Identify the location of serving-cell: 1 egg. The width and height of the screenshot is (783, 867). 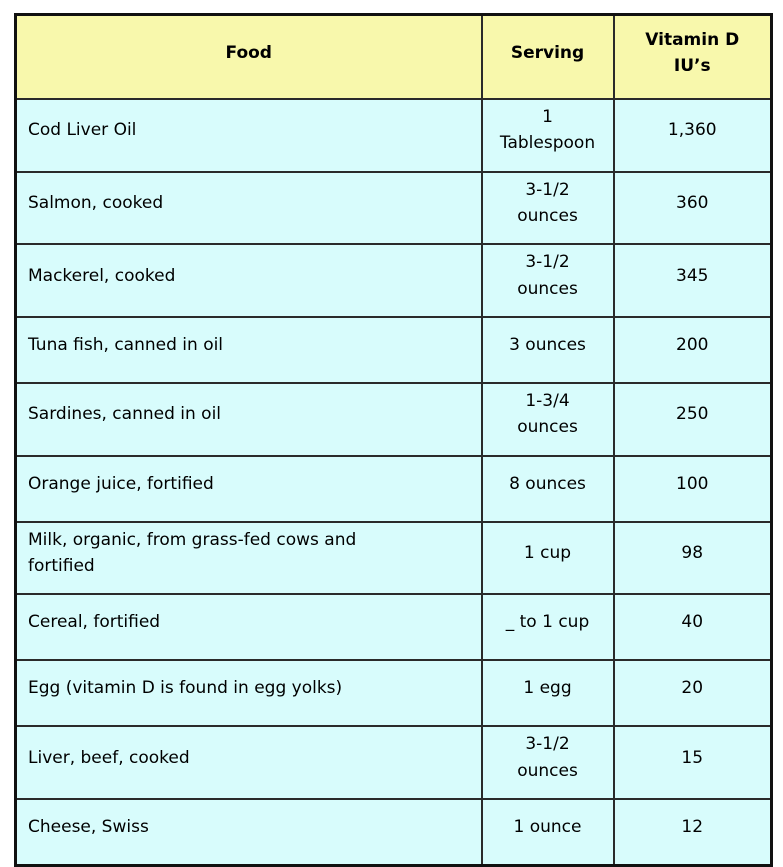
(547, 693).